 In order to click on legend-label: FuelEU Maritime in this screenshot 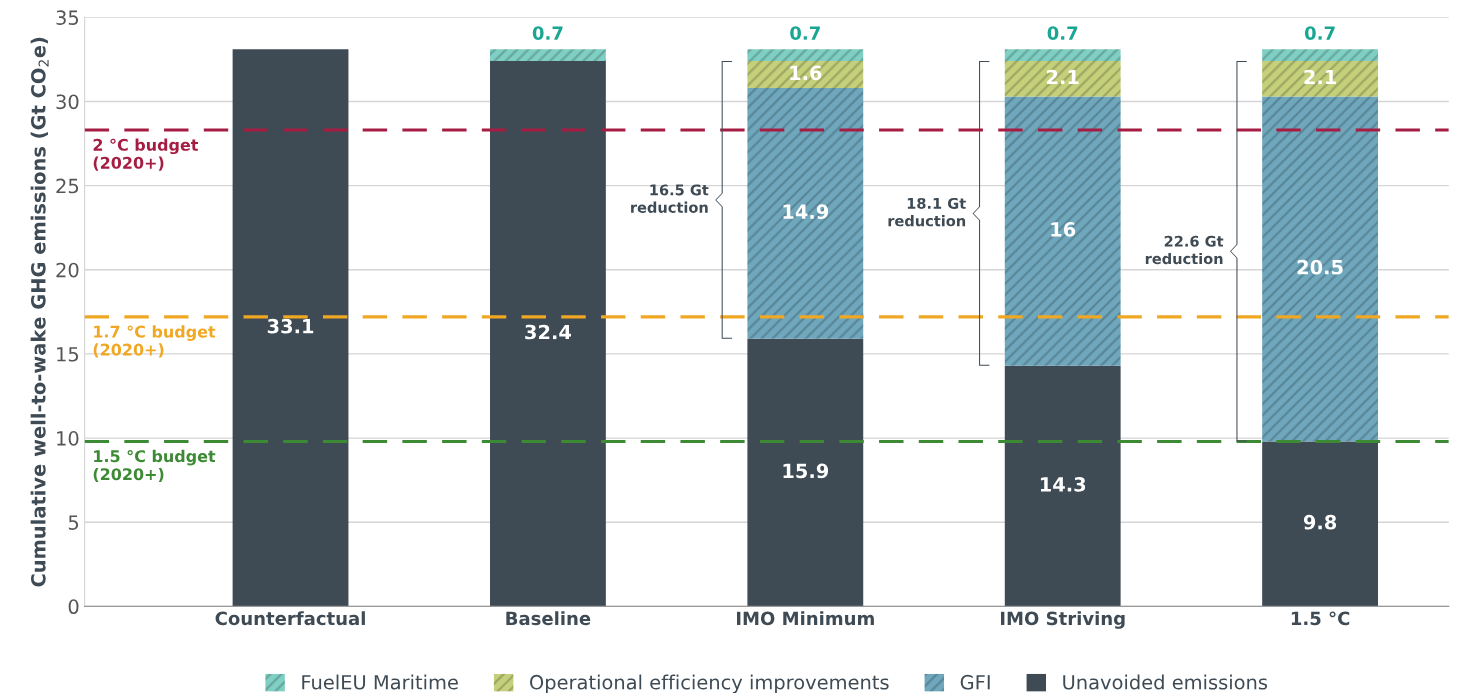, I will do `click(380, 682)`.